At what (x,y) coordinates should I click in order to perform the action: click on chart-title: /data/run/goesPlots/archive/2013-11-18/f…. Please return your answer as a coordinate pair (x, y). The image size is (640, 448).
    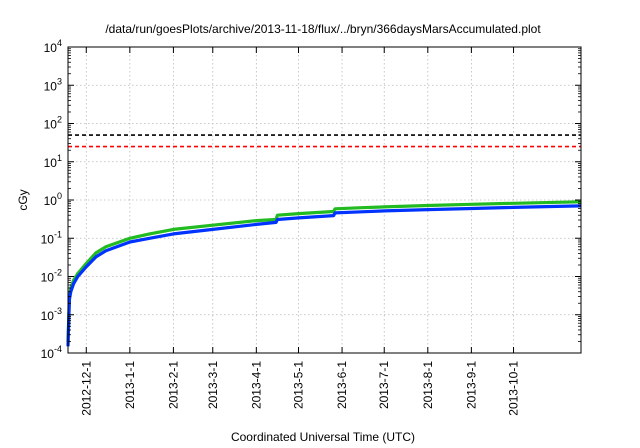
    Looking at the image, I should click on (323, 29).